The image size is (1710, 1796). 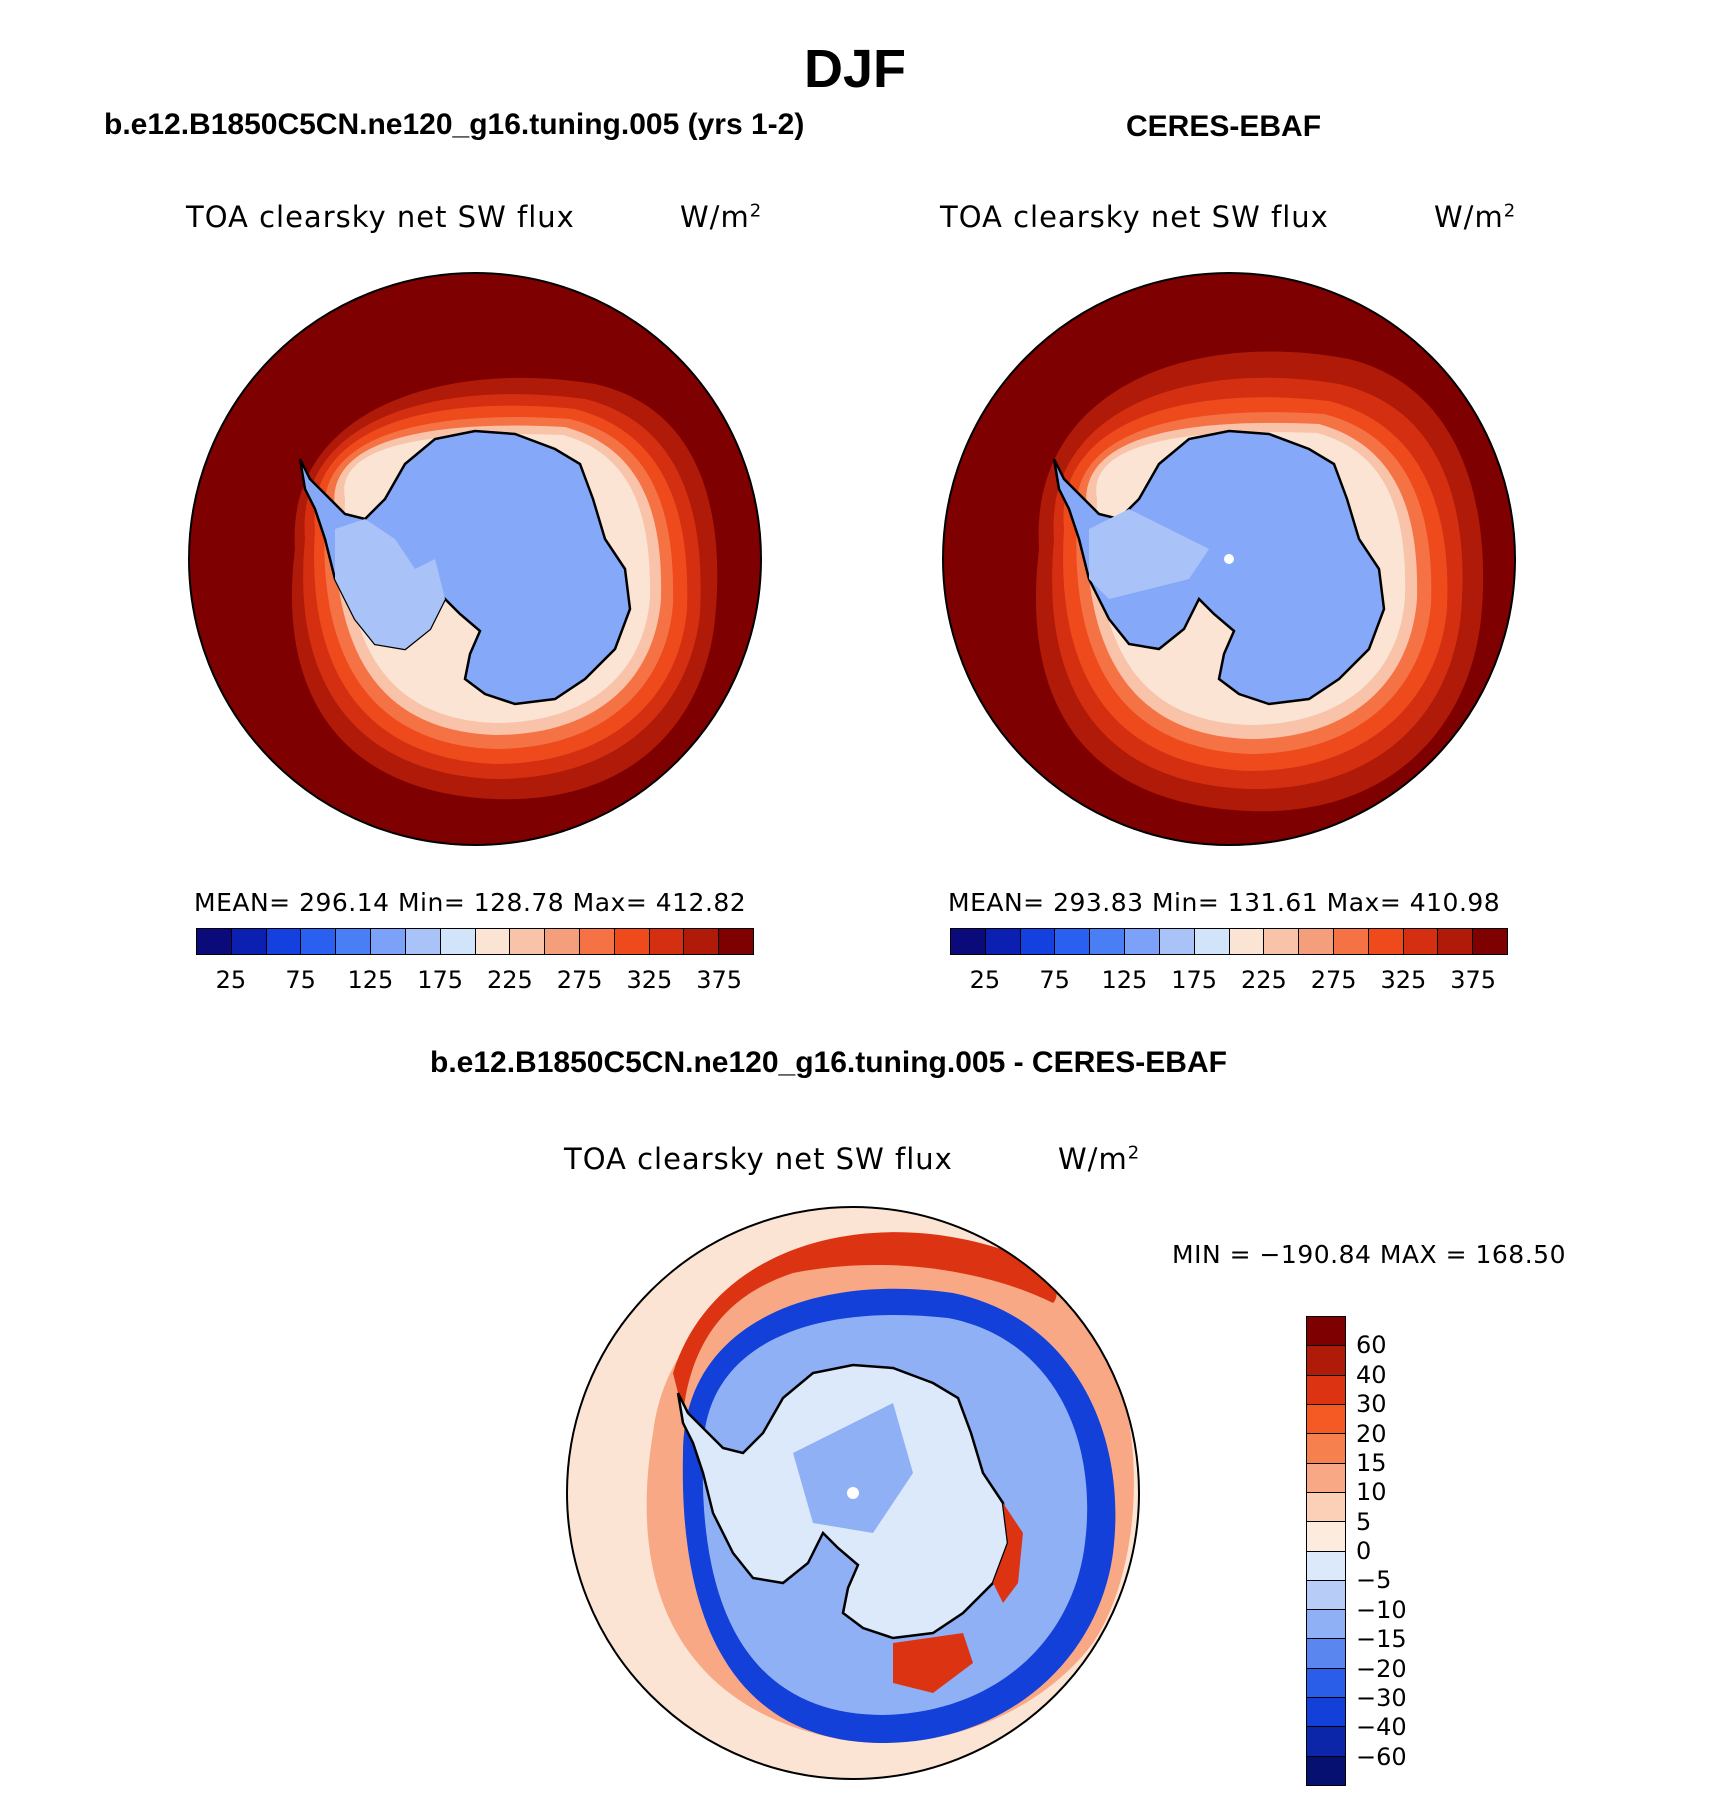 I want to click on panel3-colorbar-tick: 10, so click(x=1371, y=1492).